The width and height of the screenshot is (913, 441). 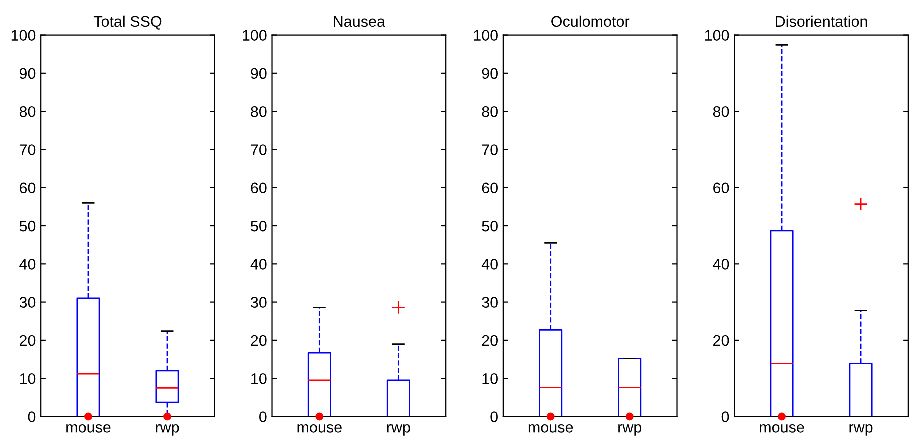 What do you see at coordinates (360, 22) in the screenshot?
I see `chart-title: Nausea` at bounding box center [360, 22].